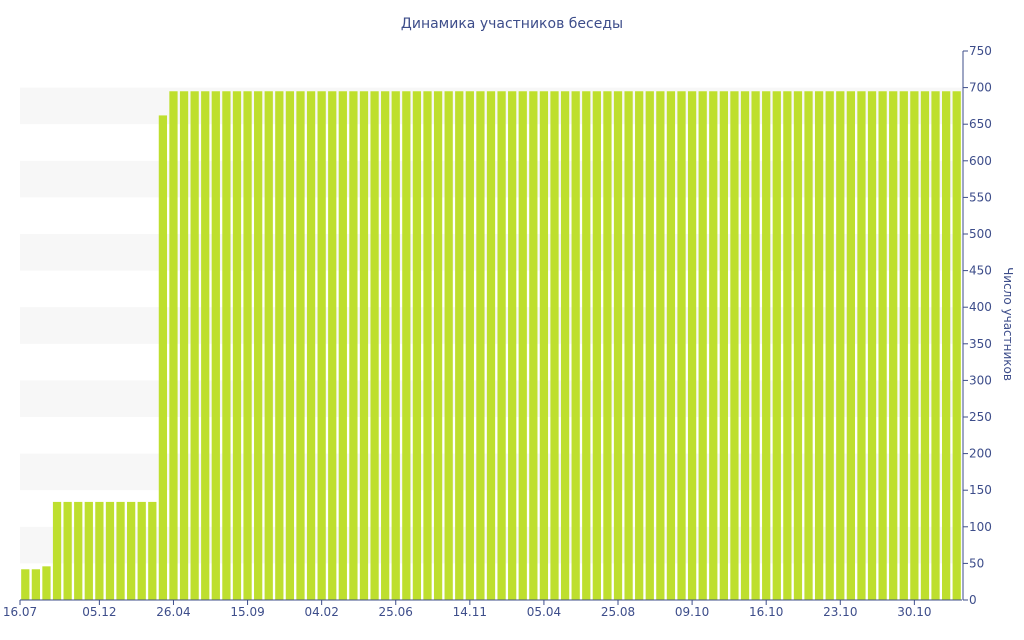  What do you see at coordinates (980, 307) in the screenshot?
I see `y-tick-label: 400` at bounding box center [980, 307].